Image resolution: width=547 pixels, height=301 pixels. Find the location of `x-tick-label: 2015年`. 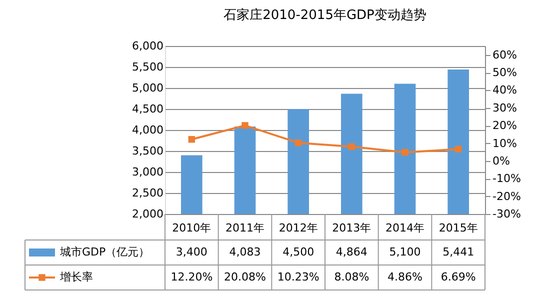

x-tick-label: 2015年 is located at coordinates (458, 228).